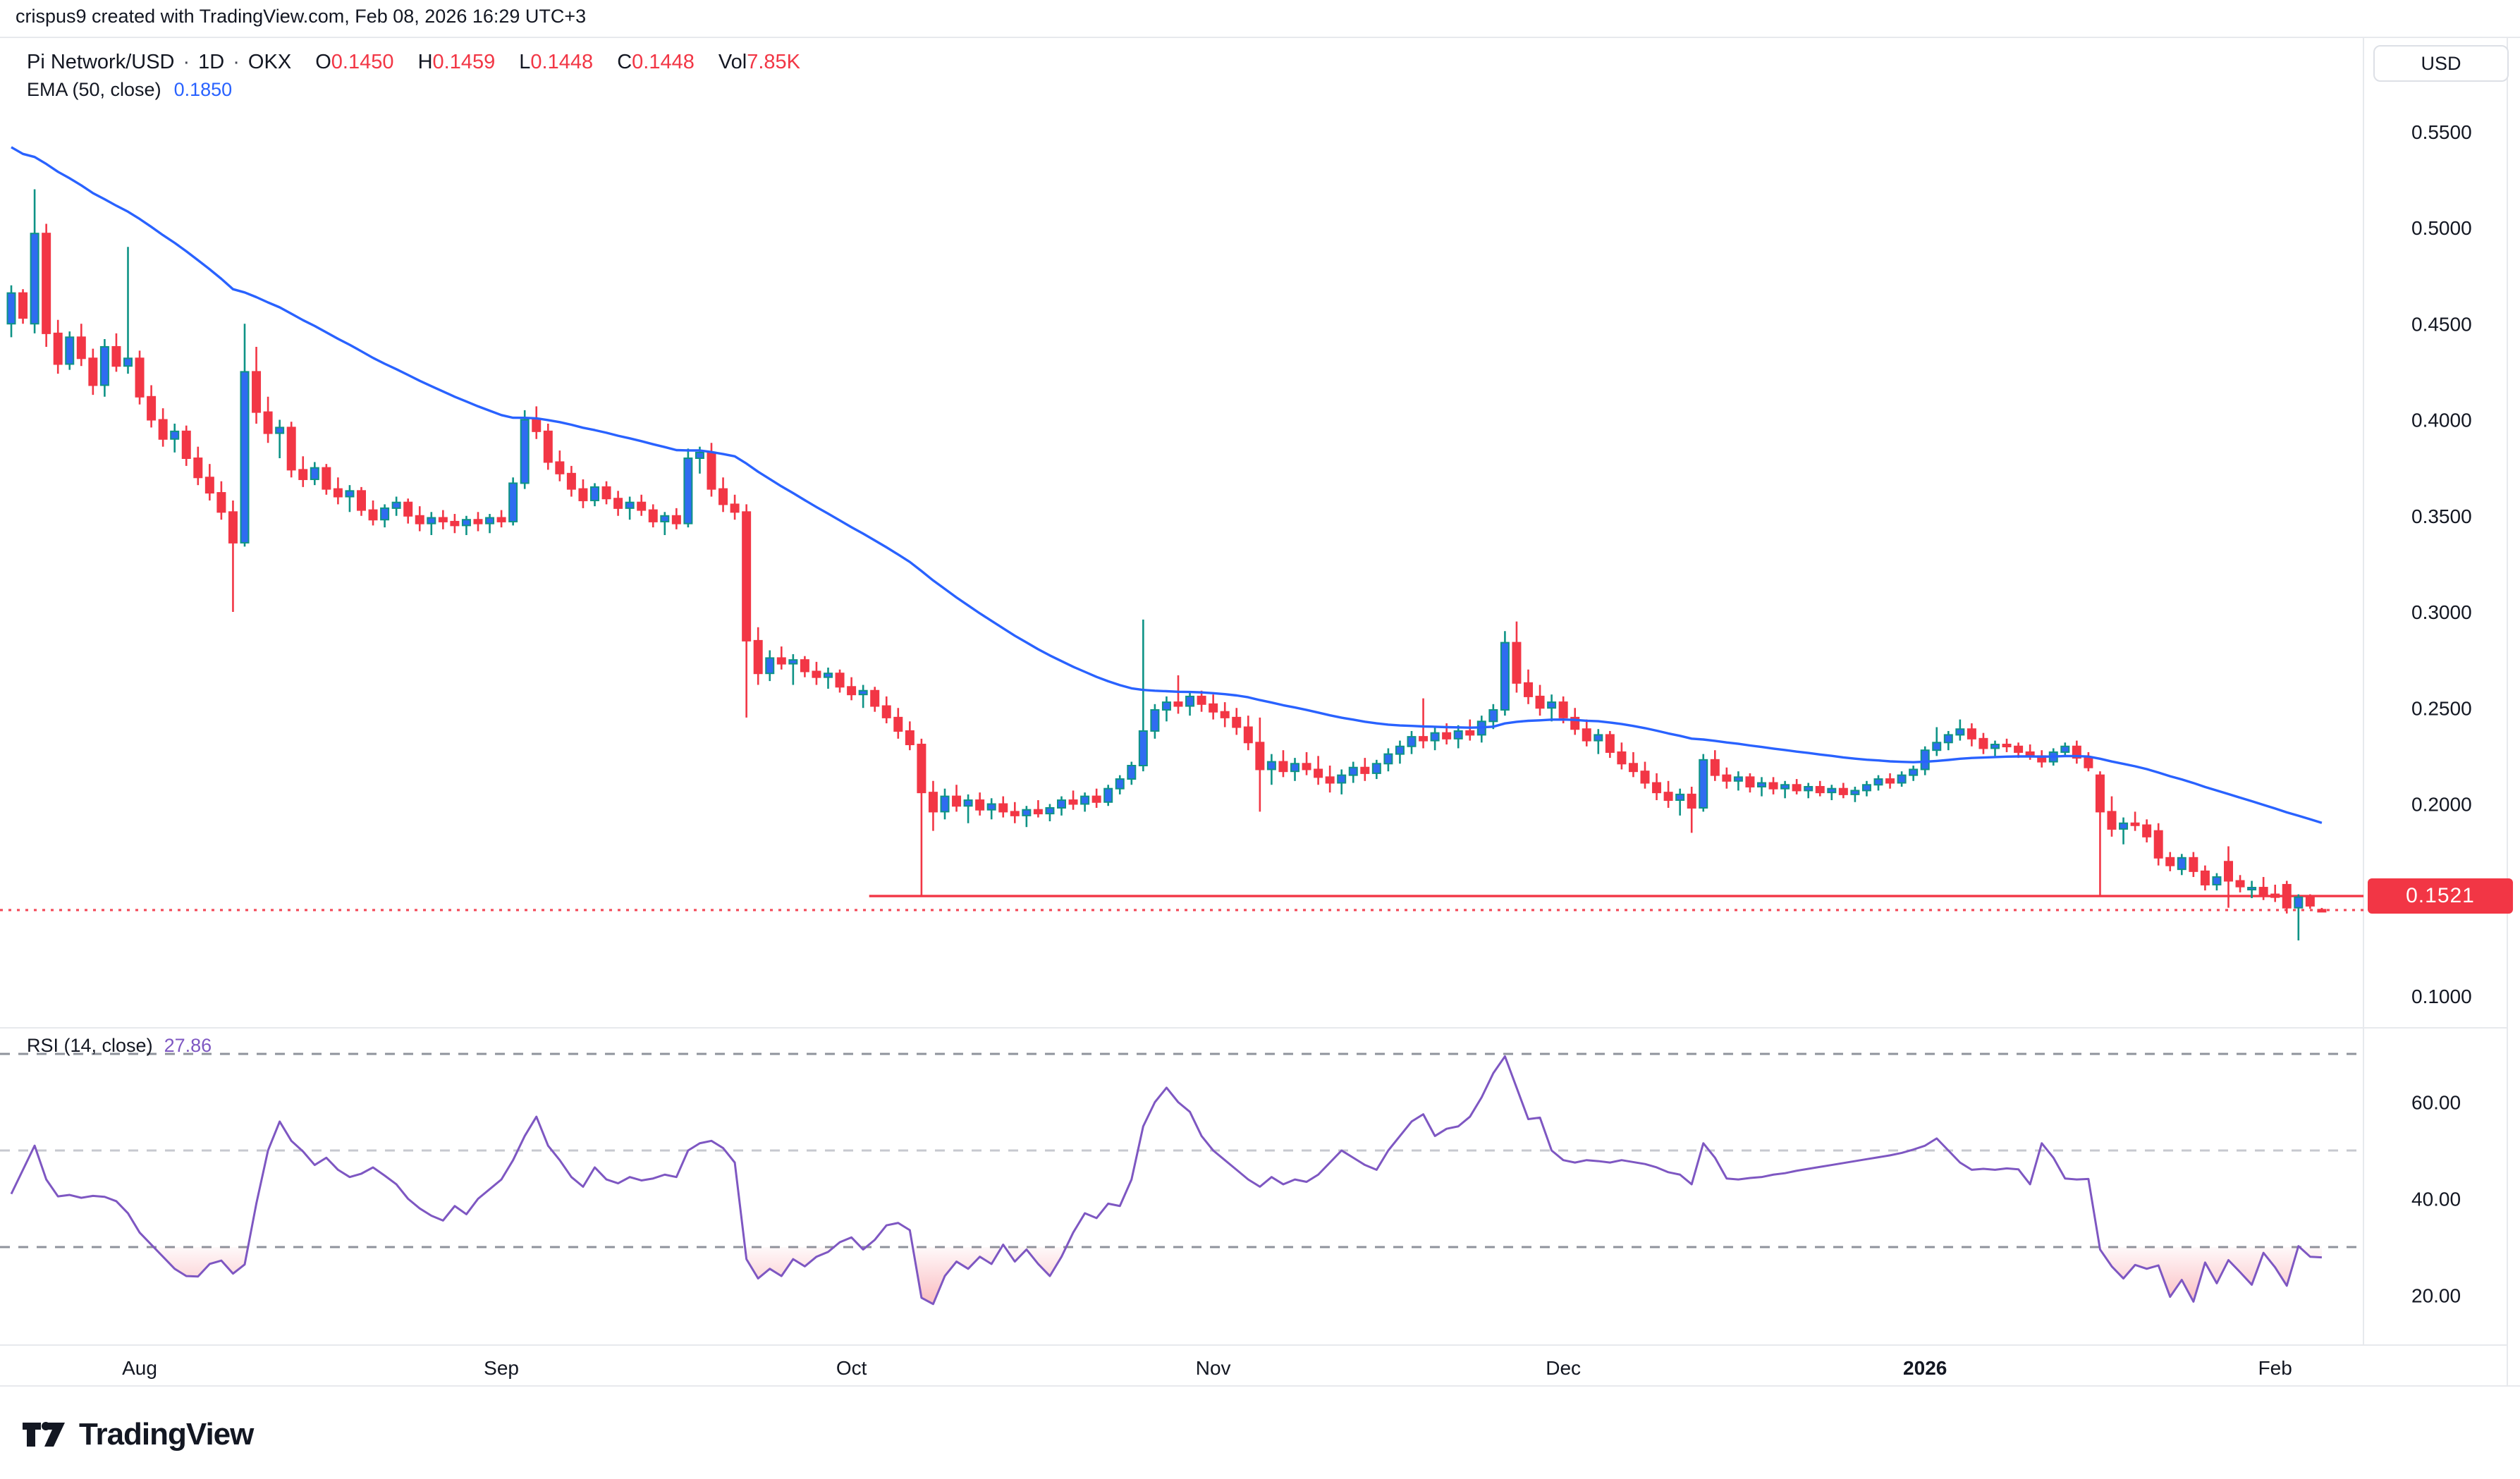 The width and height of the screenshot is (2520, 1479). I want to click on tradingview-brand: TradingView, so click(137, 1434).